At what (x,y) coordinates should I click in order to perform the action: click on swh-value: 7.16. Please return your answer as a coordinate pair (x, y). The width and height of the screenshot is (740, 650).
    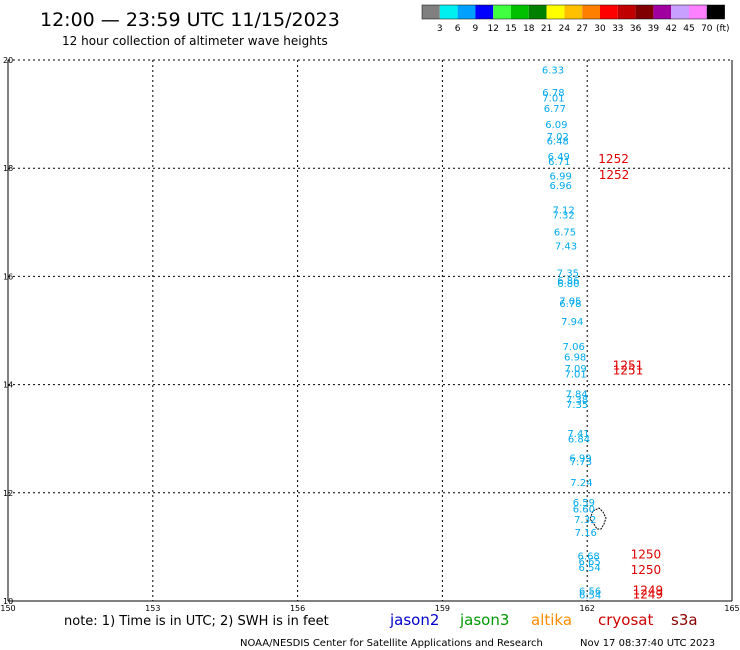
    Looking at the image, I should click on (586, 533).